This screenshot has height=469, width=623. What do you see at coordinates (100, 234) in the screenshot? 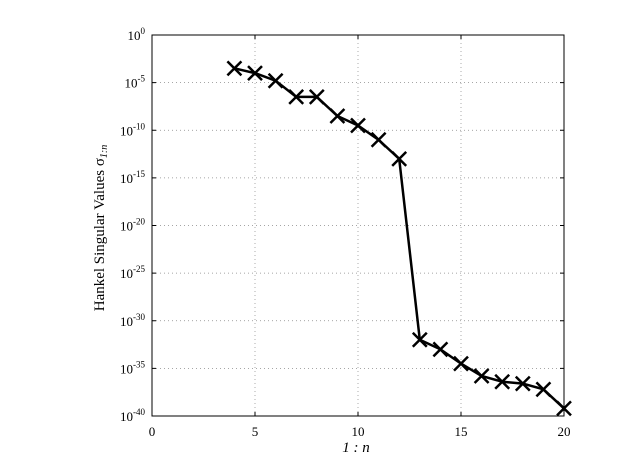
I see `y-axis-label-text: Hankel Singular Values σ` at bounding box center [100, 234].